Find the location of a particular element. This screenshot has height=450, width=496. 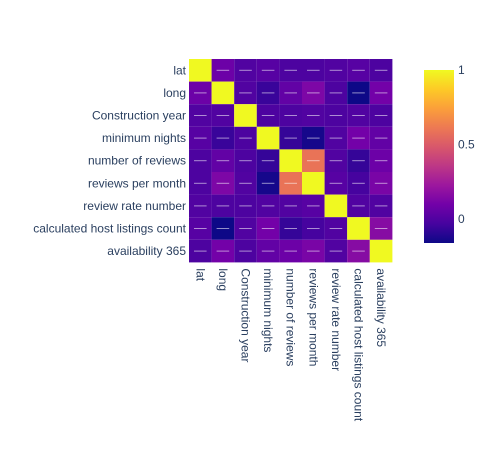

y-tick-label-0: lat is located at coordinates (179, 70).